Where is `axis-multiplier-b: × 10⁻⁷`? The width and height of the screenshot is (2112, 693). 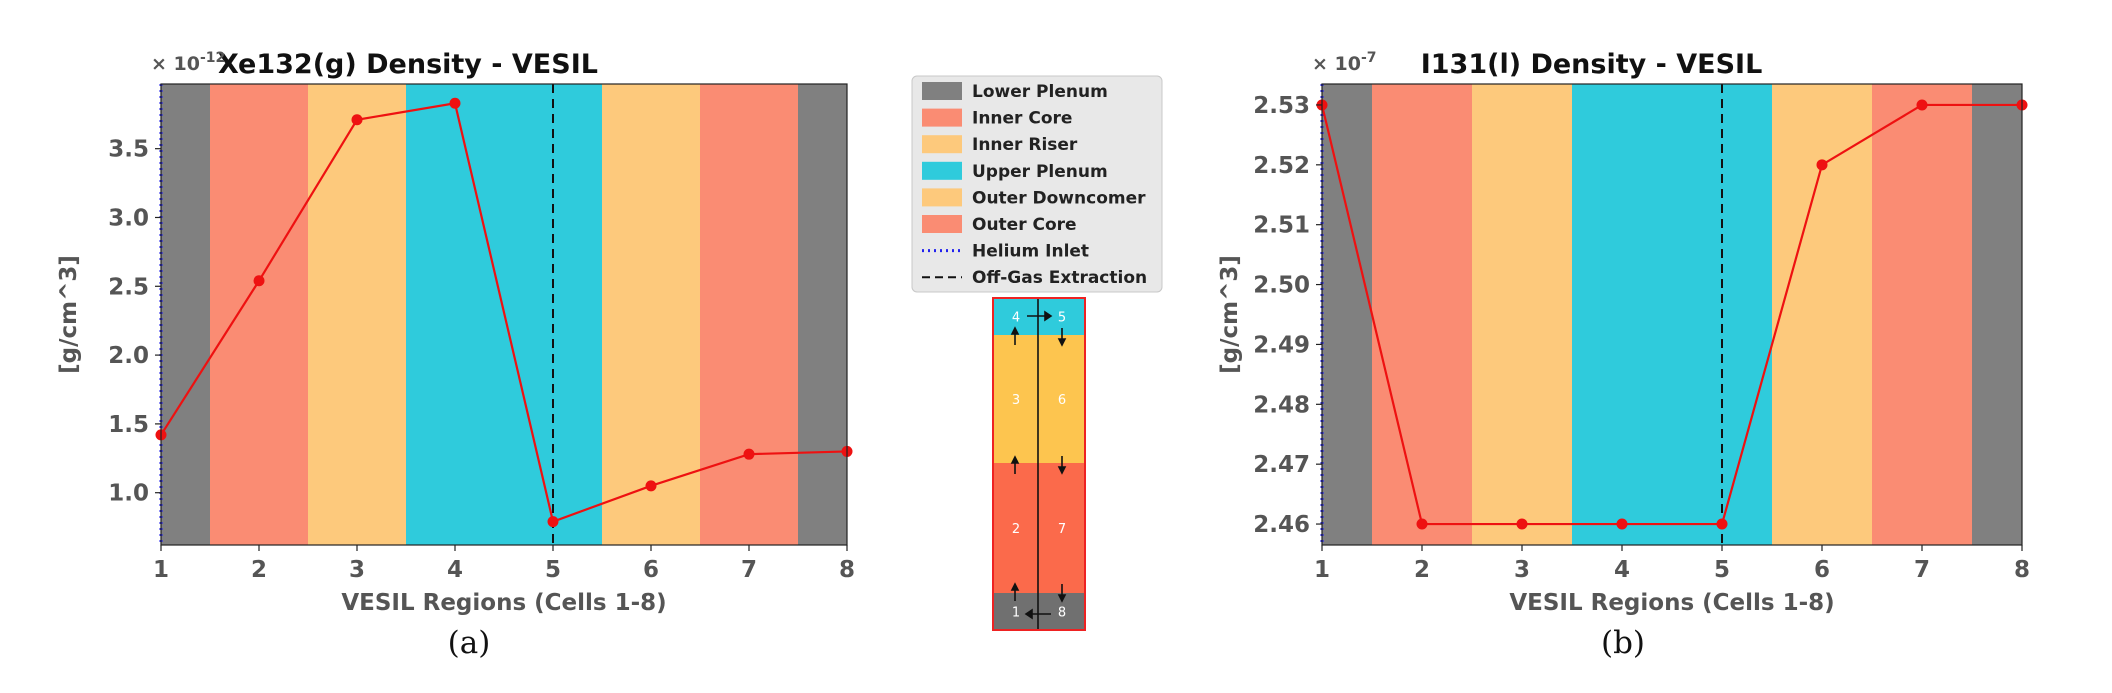
axis-multiplier-b: × 10⁻⁷ is located at coordinates (1344, 62).